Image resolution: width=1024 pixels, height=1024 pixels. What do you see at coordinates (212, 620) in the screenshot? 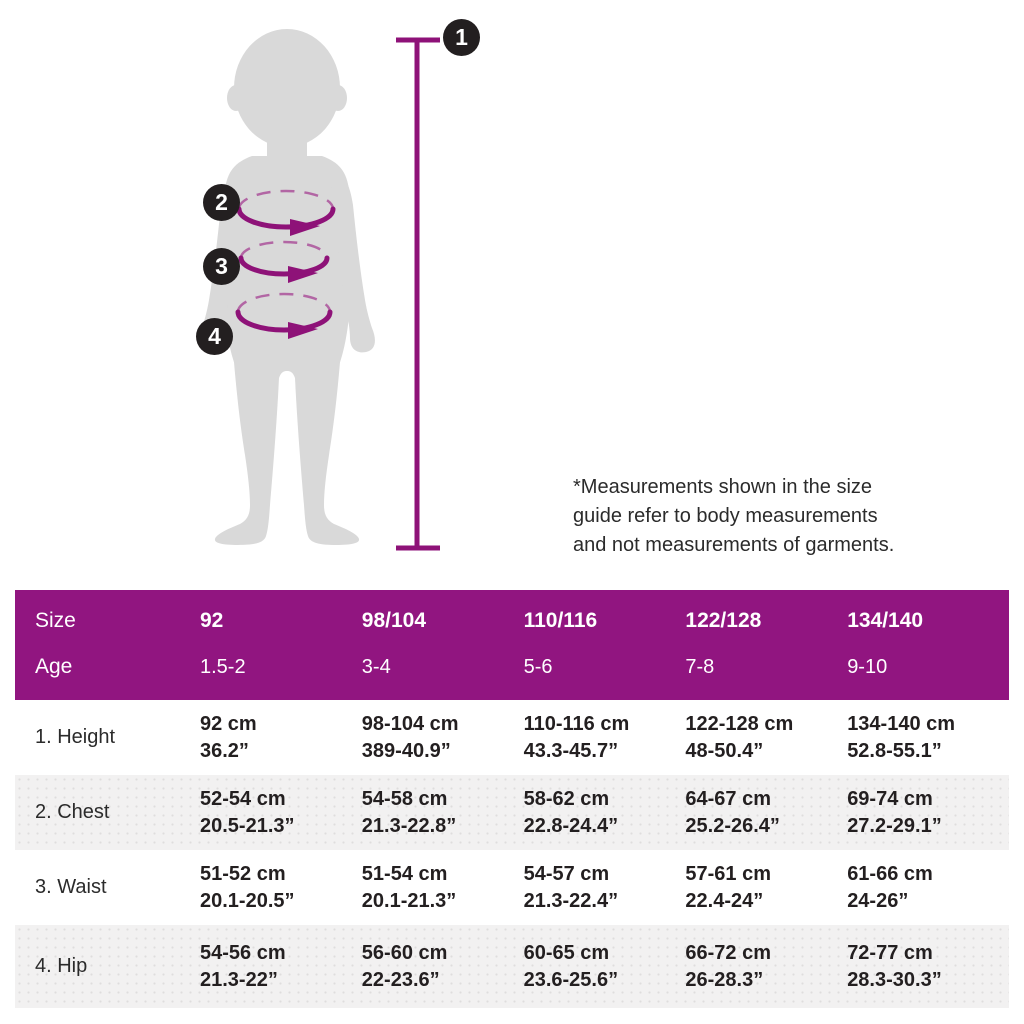
I see `size-value: 92` at bounding box center [212, 620].